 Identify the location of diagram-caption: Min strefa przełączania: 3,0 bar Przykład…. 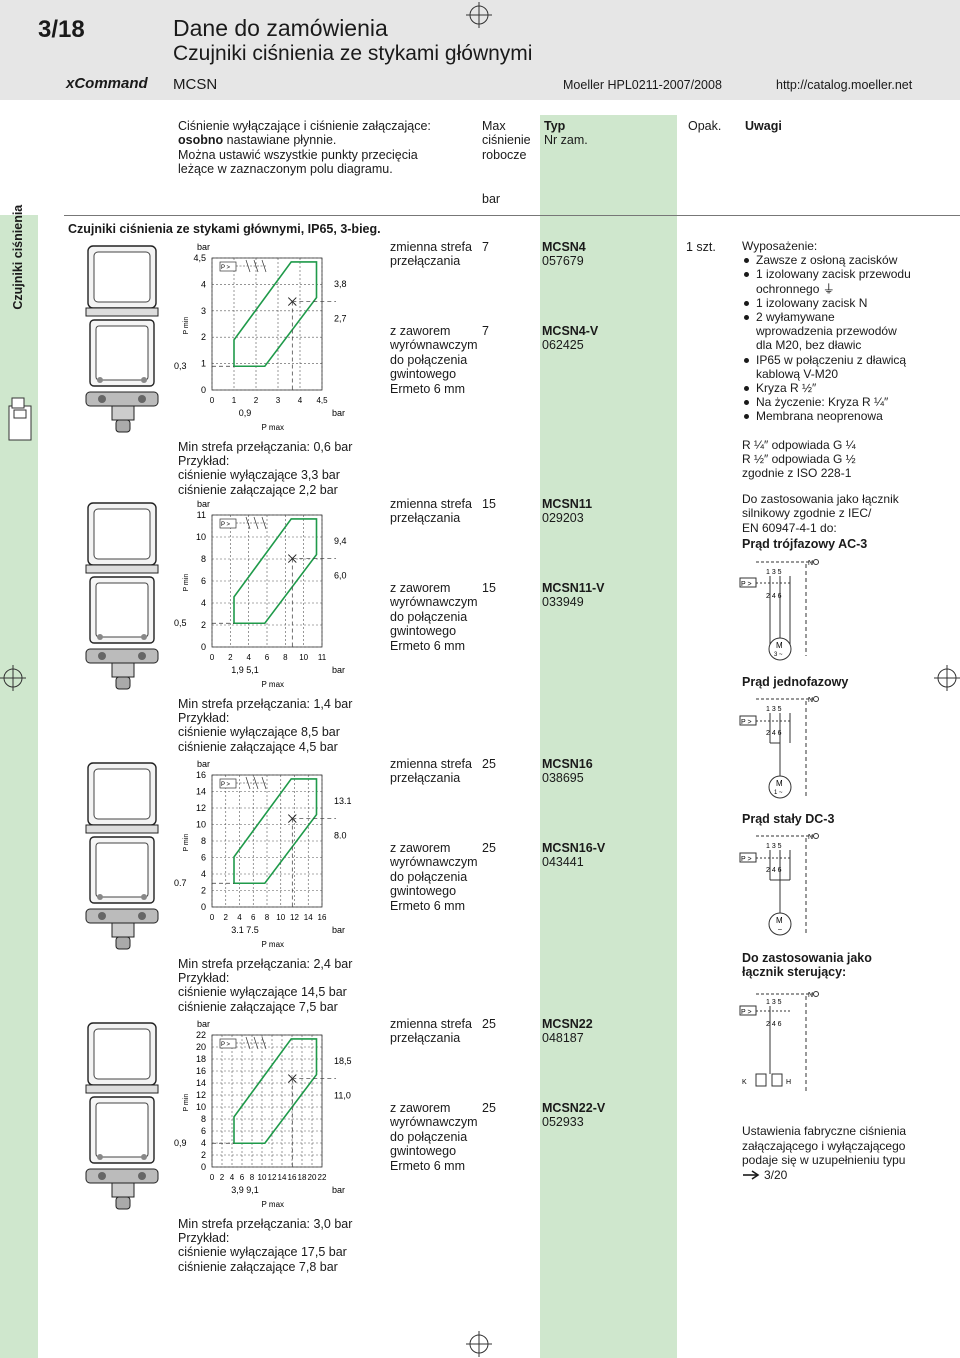
(265, 1245).